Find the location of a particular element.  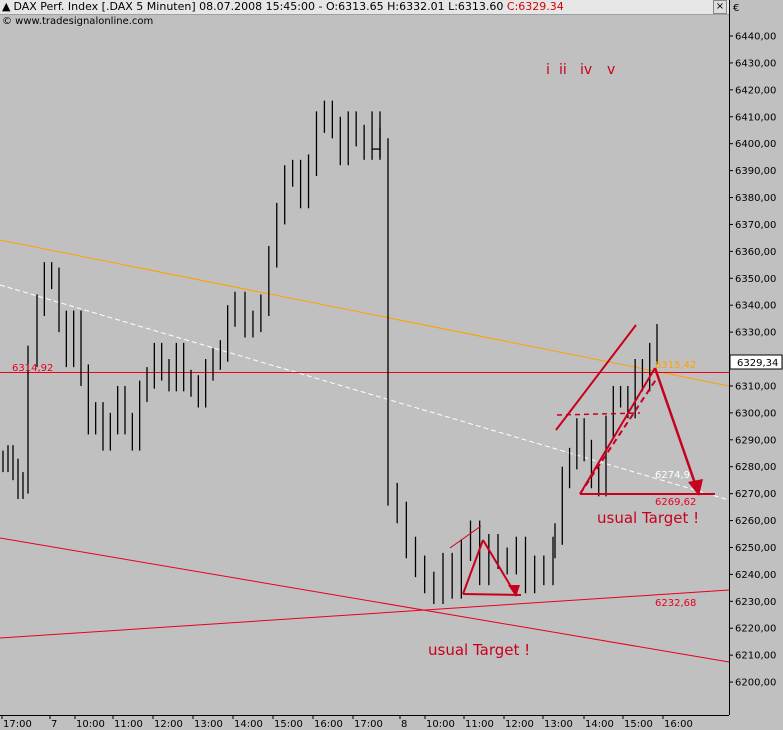

wave-label: v is located at coordinates (611, 70).